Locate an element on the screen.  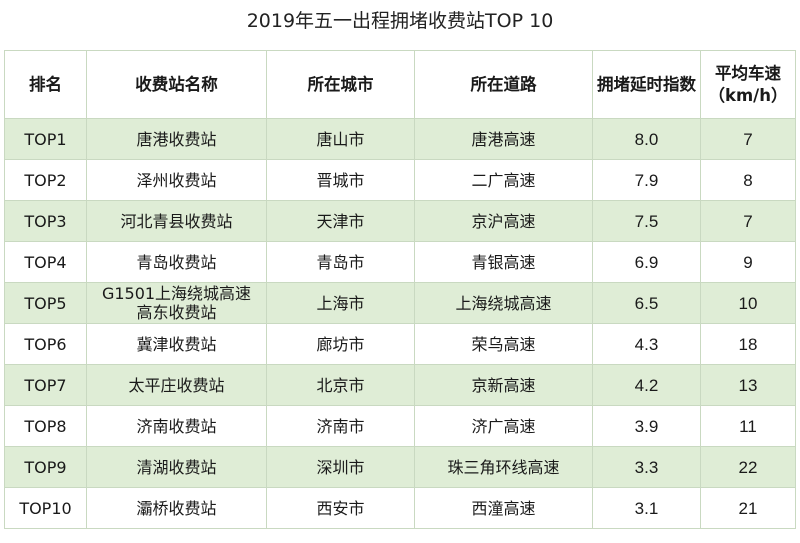
table-header: 排名 收费站名称 所在城市 所在道路 拥堵延时指数 平均车速（km/h） is located at coordinates (400, 84).